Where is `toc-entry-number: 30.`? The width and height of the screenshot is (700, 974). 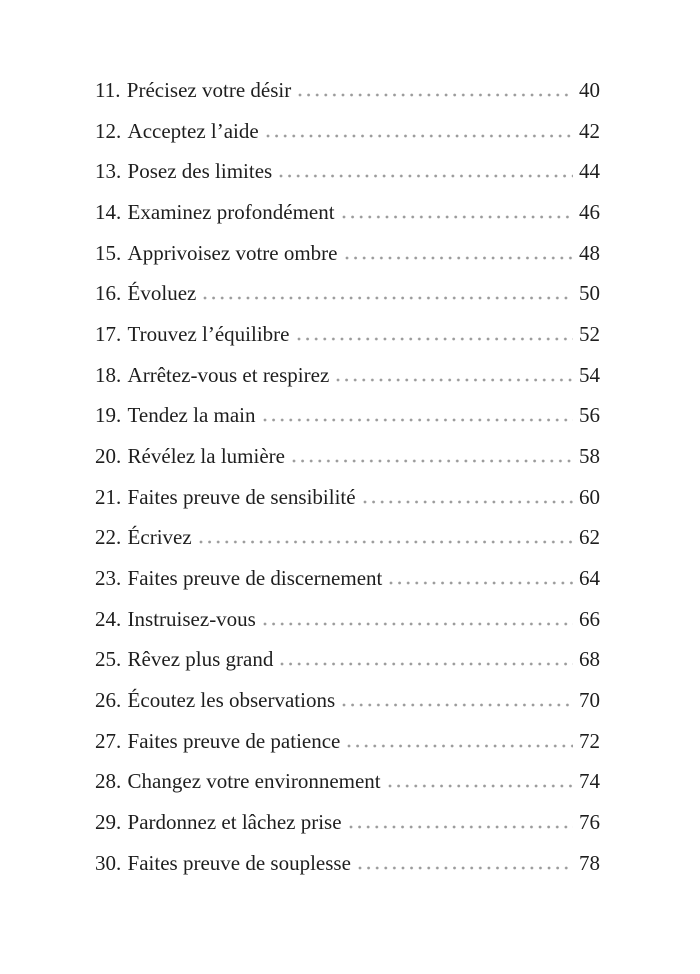
toc-entry-number: 30. is located at coordinates (108, 862).